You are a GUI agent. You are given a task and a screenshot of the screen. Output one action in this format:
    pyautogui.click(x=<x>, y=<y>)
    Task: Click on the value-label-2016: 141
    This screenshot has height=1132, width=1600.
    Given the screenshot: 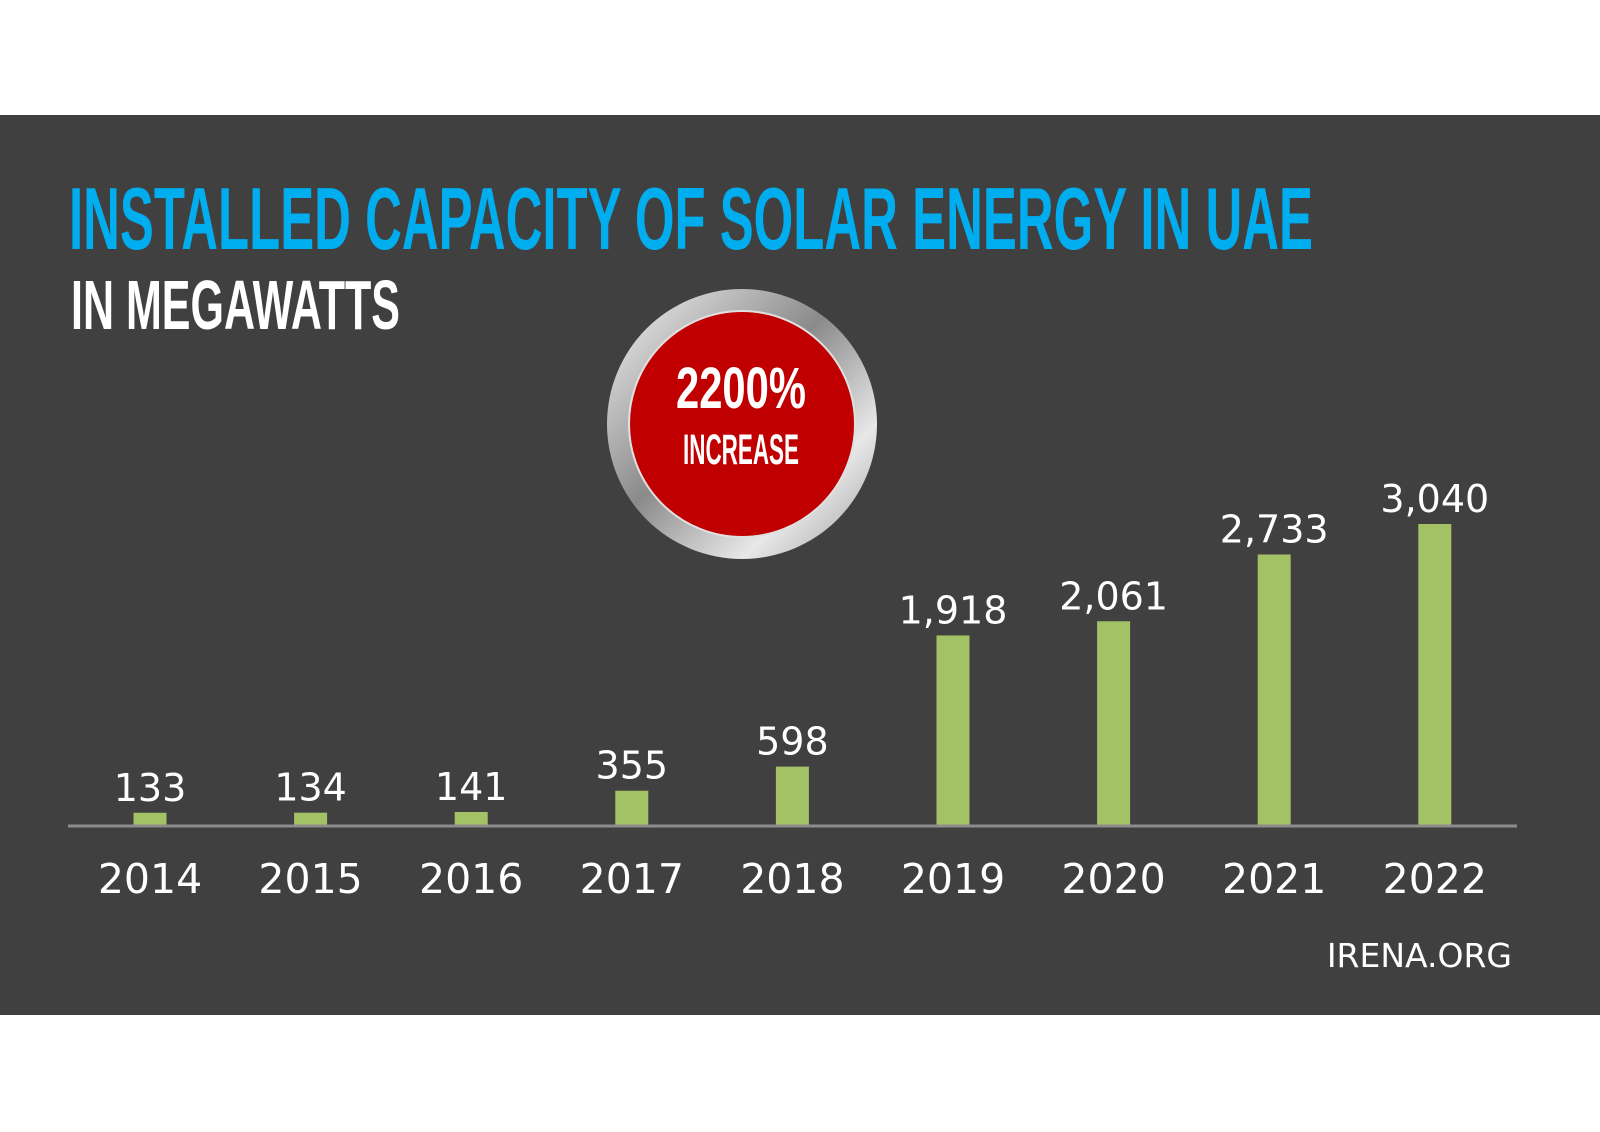 What is the action you would take?
    pyautogui.click(x=471, y=787)
    